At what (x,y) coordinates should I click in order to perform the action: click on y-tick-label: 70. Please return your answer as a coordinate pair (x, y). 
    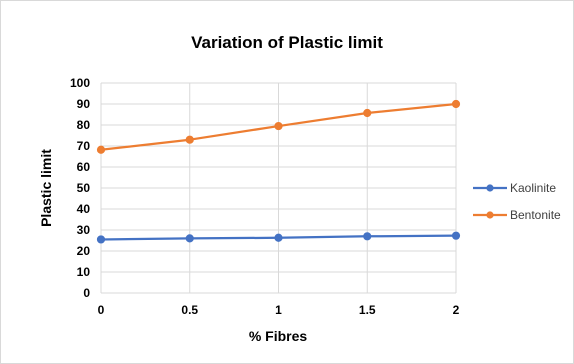
    Looking at the image, I should click on (84, 146).